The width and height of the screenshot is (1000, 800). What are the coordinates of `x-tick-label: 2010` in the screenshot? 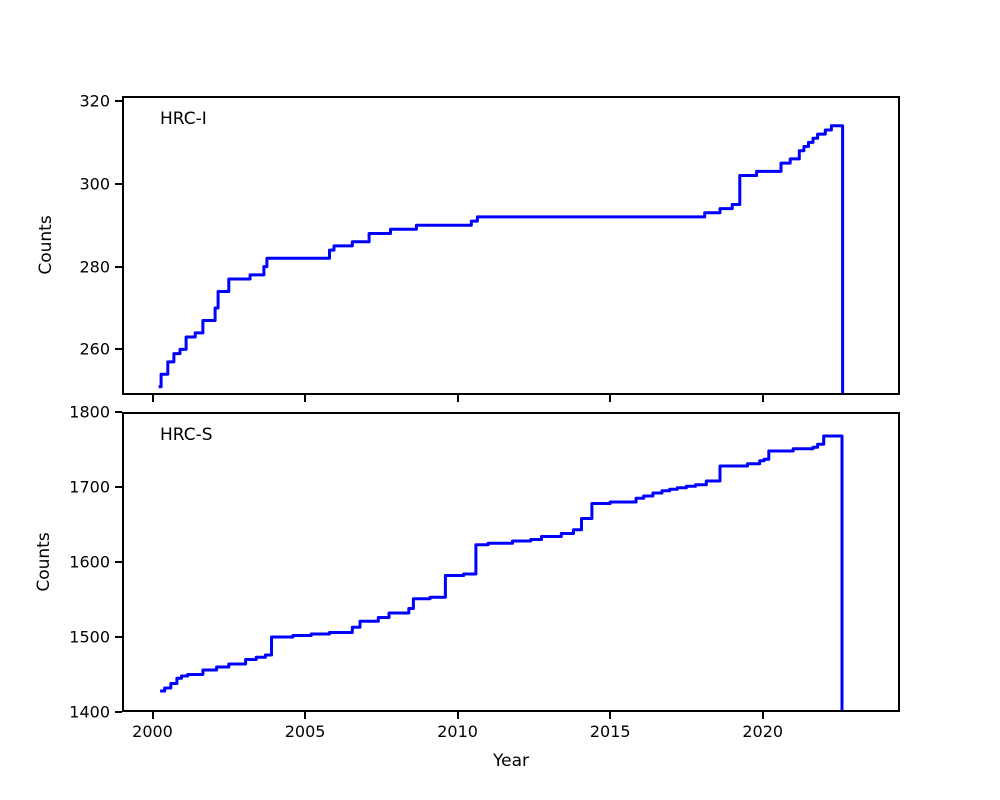 It's located at (457, 731).